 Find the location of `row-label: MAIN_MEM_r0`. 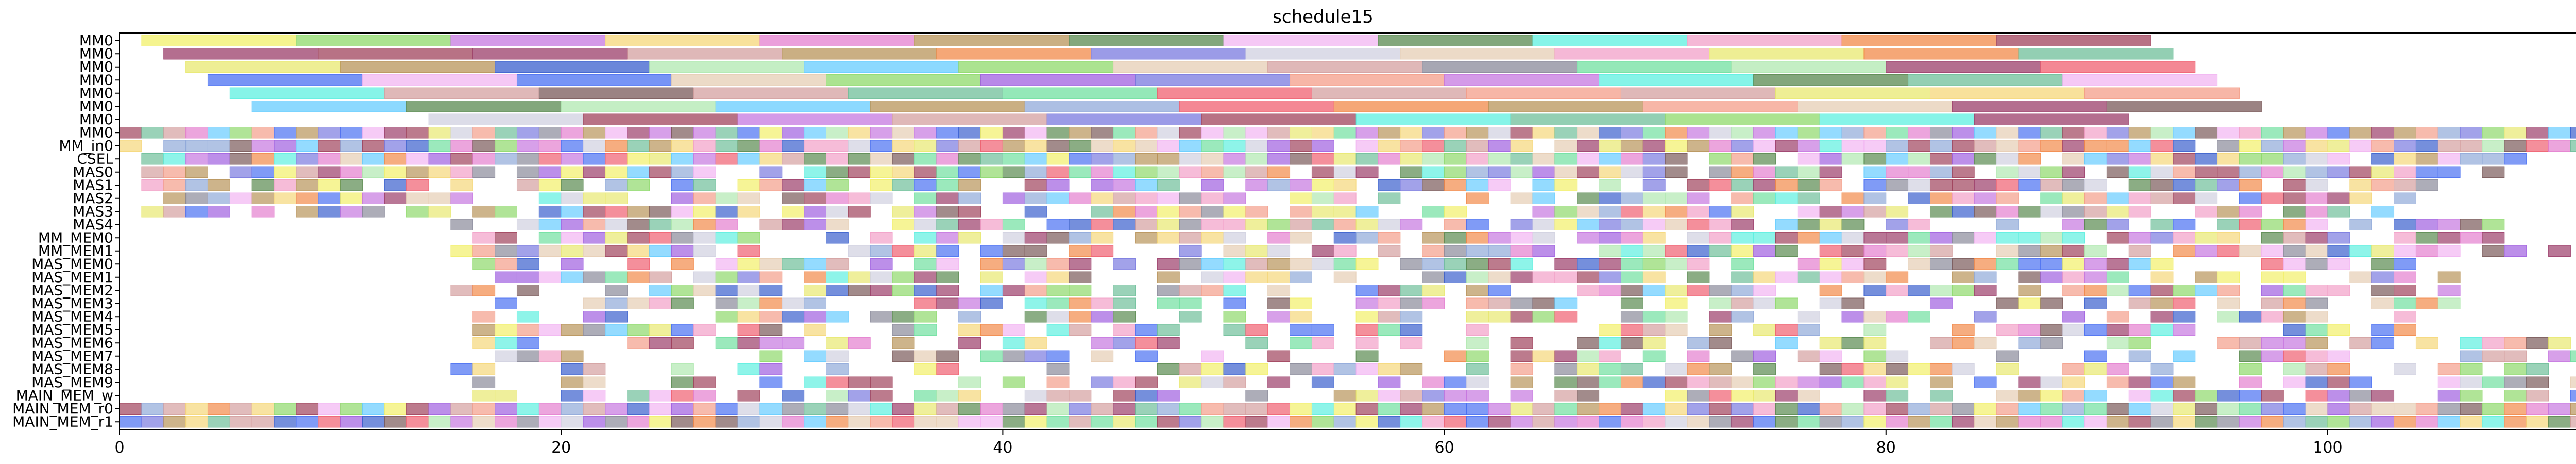

row-label: MAIN_MEM_r0 is located at coordinates (62, 408).